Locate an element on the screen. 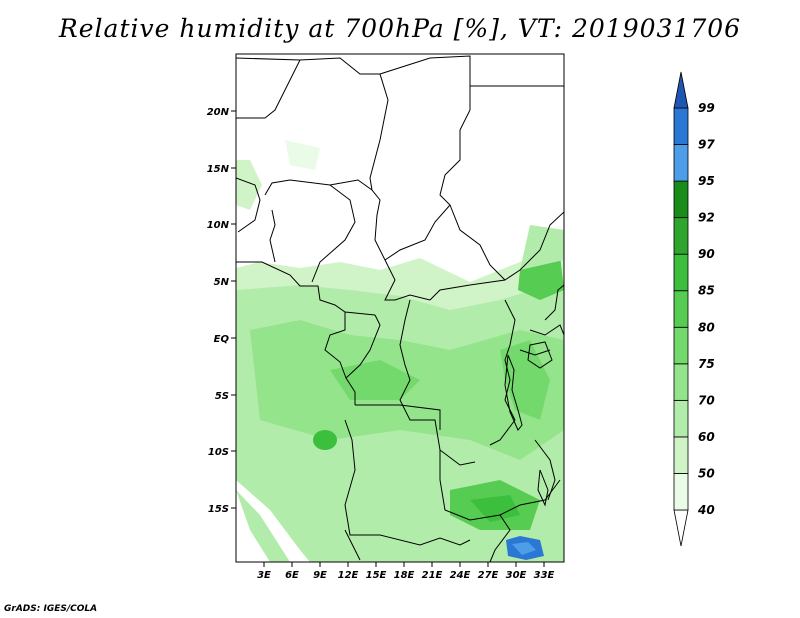  colorbar-label: 95 is located at coordinates (706, 181).